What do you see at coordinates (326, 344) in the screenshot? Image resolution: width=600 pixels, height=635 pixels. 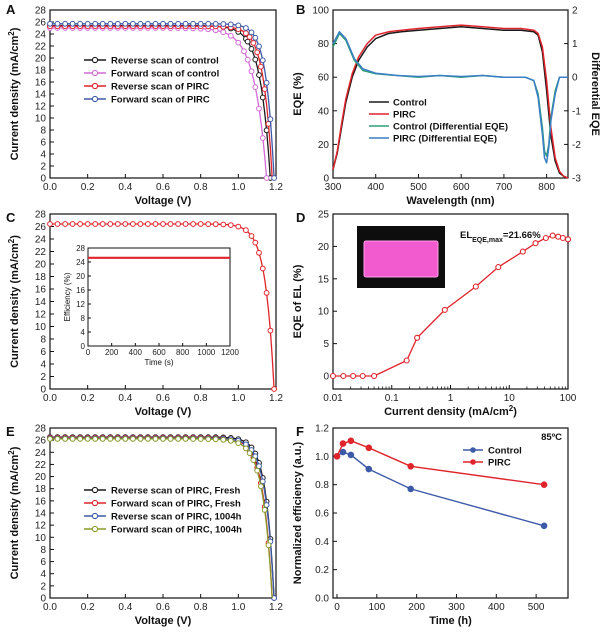 I see `y-tick-label: 5` at bounding box center [326, 344].